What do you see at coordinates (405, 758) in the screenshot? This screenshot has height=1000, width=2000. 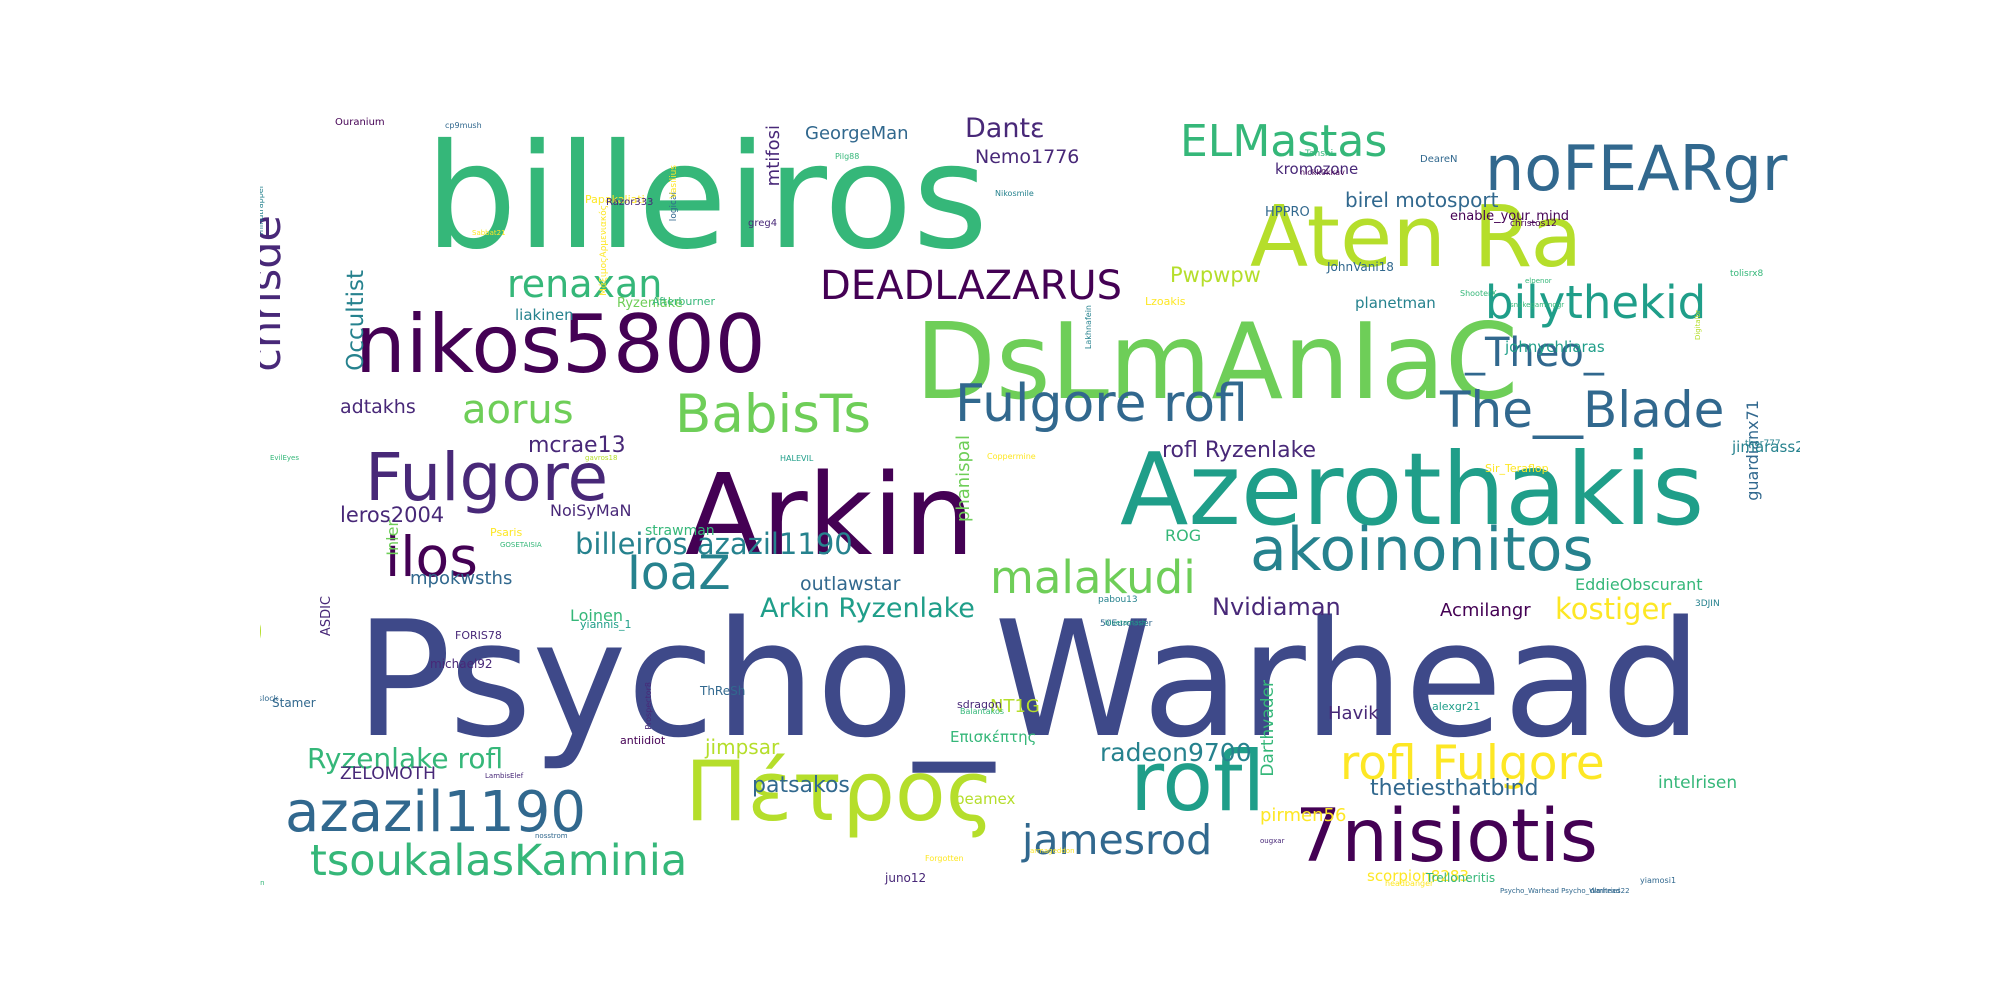 I see `cloud-word: Ryzenlake rofl` at bounding box center [405, 758].